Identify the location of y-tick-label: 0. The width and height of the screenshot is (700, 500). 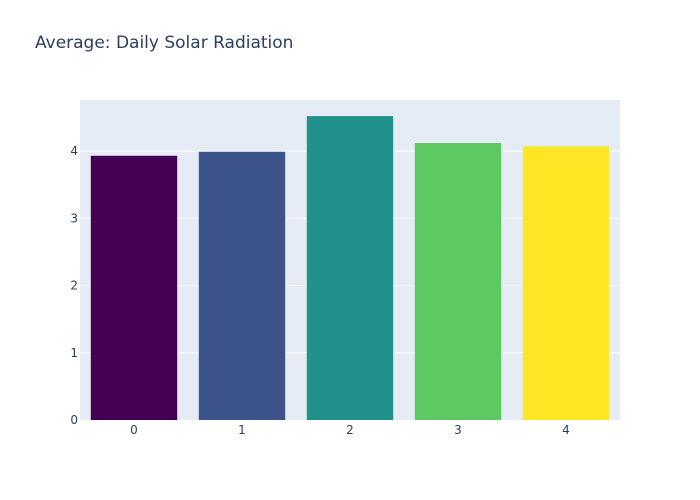
(74, 420).